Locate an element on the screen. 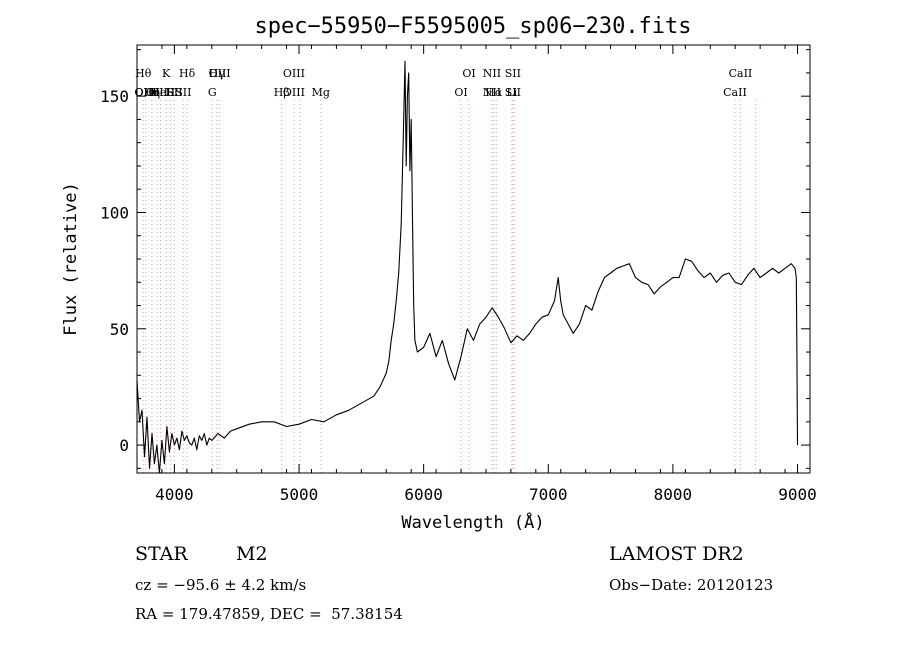  object-class: STAR is located at coordinates (161, 554).